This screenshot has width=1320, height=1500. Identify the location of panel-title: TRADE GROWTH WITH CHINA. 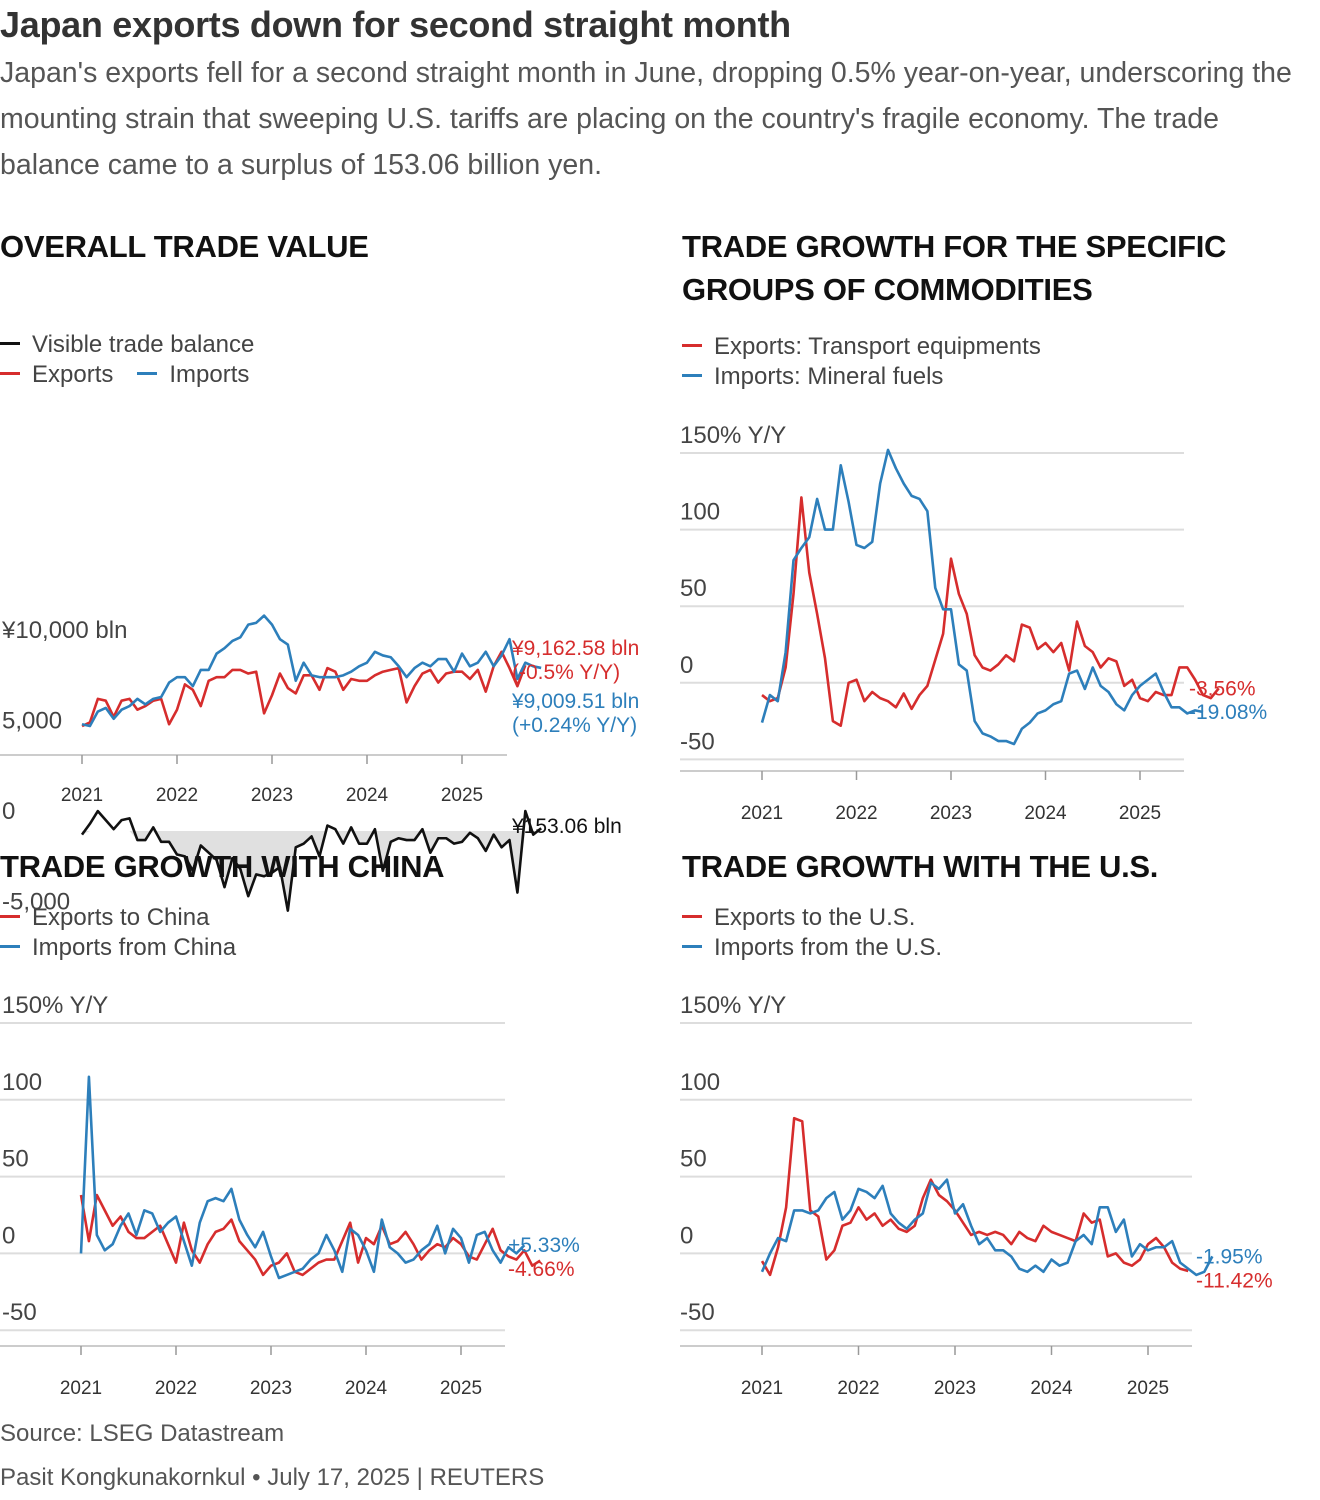
(222, 866).